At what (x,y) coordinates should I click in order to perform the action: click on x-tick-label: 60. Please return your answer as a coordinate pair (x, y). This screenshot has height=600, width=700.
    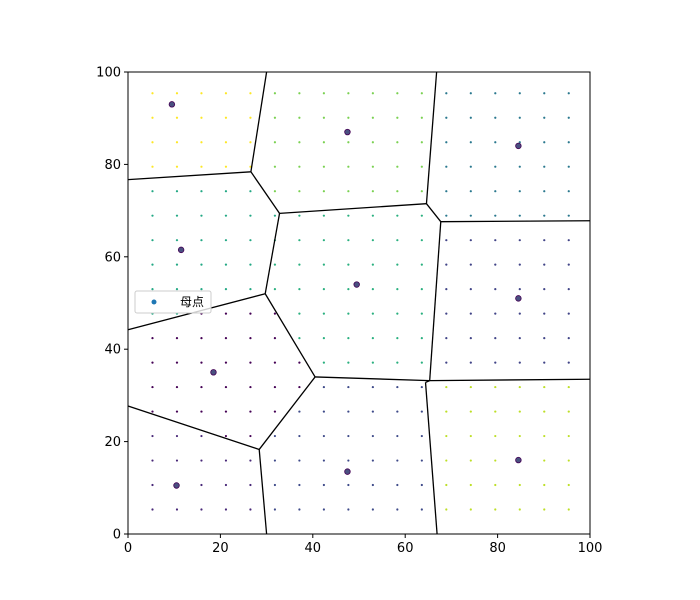
    Looking at the image, I should click on (405, 548).